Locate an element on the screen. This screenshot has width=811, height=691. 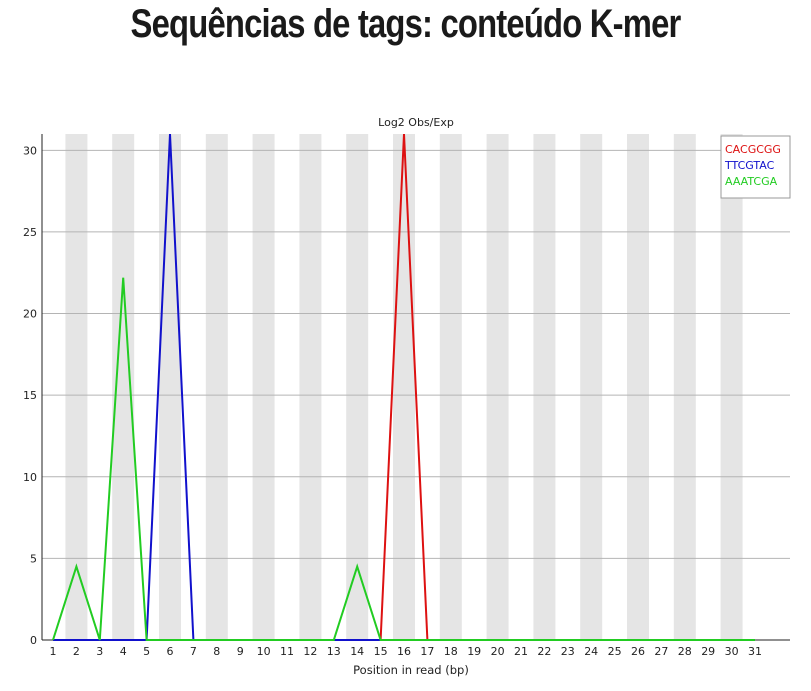
legend-entry: CACGCGG is located at coordinates (753, 149).